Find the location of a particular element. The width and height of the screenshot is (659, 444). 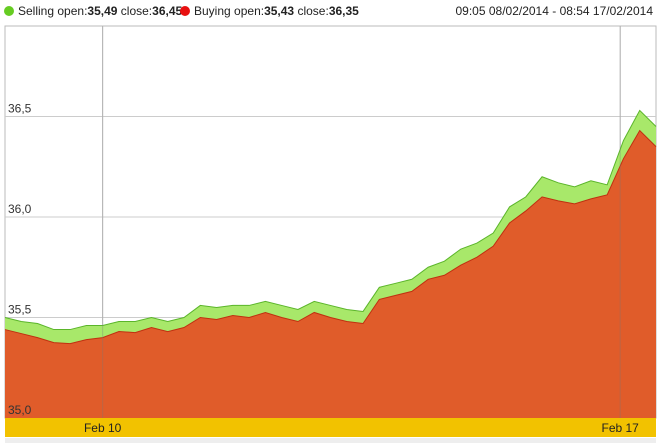

y-tick-label: 35,5 is located at coordinates (20, 309).